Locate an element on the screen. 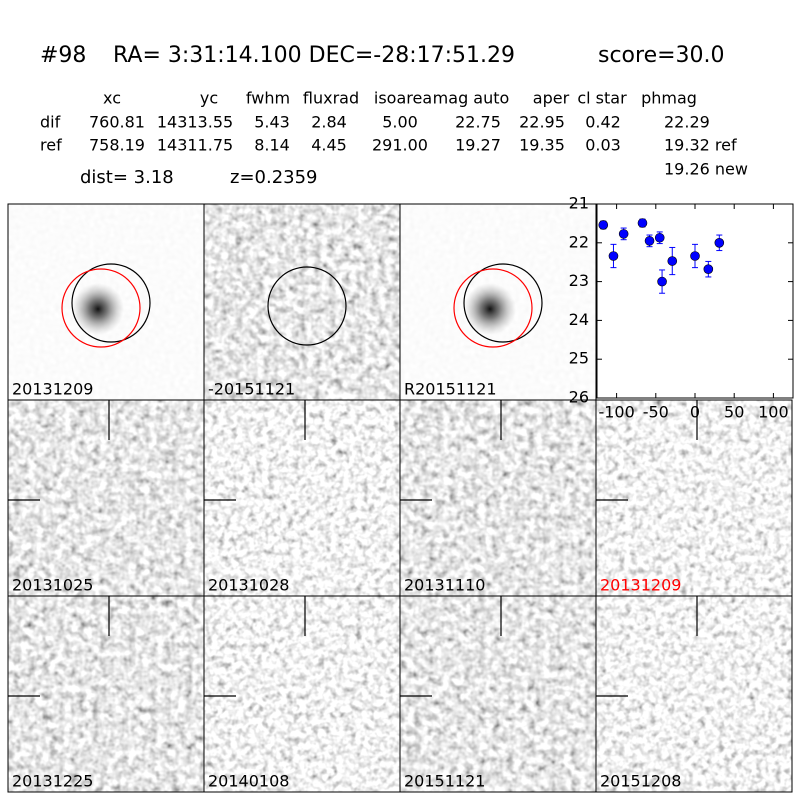 The width and height of the screenshot is (800, 804). table-cell: 5.00 is located at coordinates (400, 122).